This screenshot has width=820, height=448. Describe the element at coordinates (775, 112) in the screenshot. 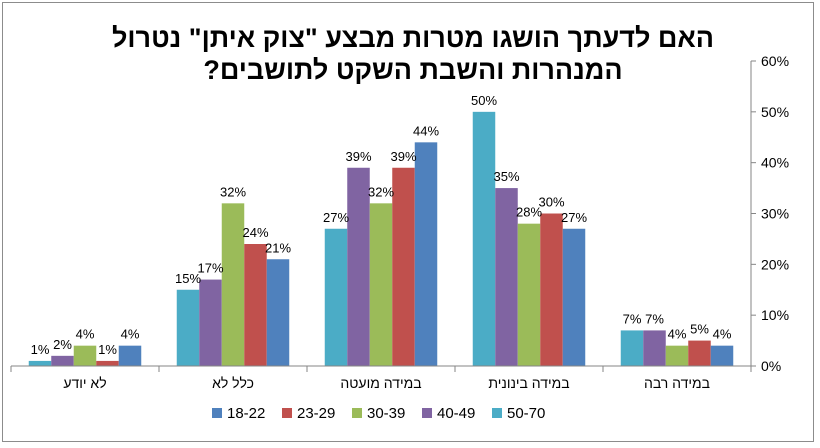

I see `y-tick-label: 50%` at that location.